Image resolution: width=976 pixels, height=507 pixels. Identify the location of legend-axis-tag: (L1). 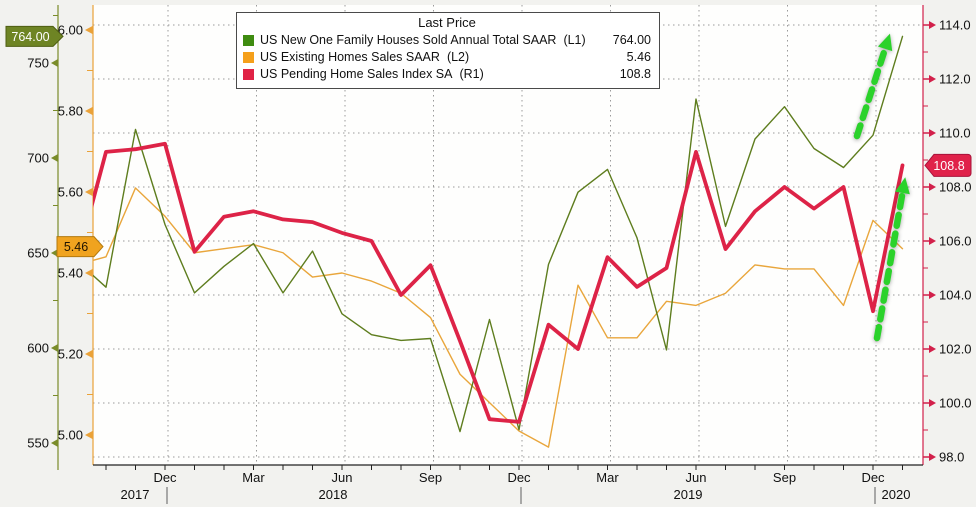
(574, 40).